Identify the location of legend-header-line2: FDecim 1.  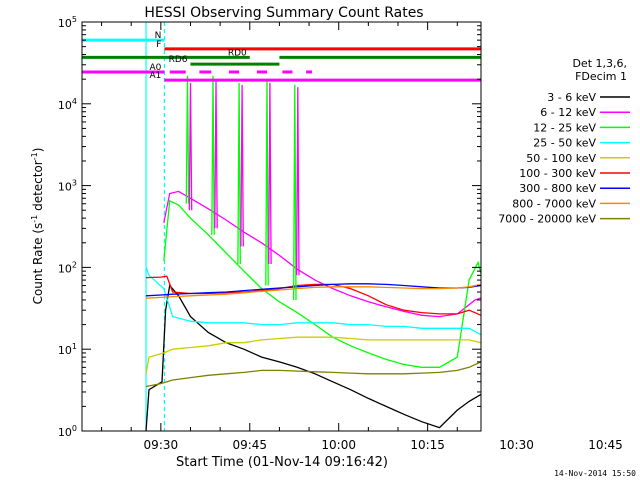
(601, 76).